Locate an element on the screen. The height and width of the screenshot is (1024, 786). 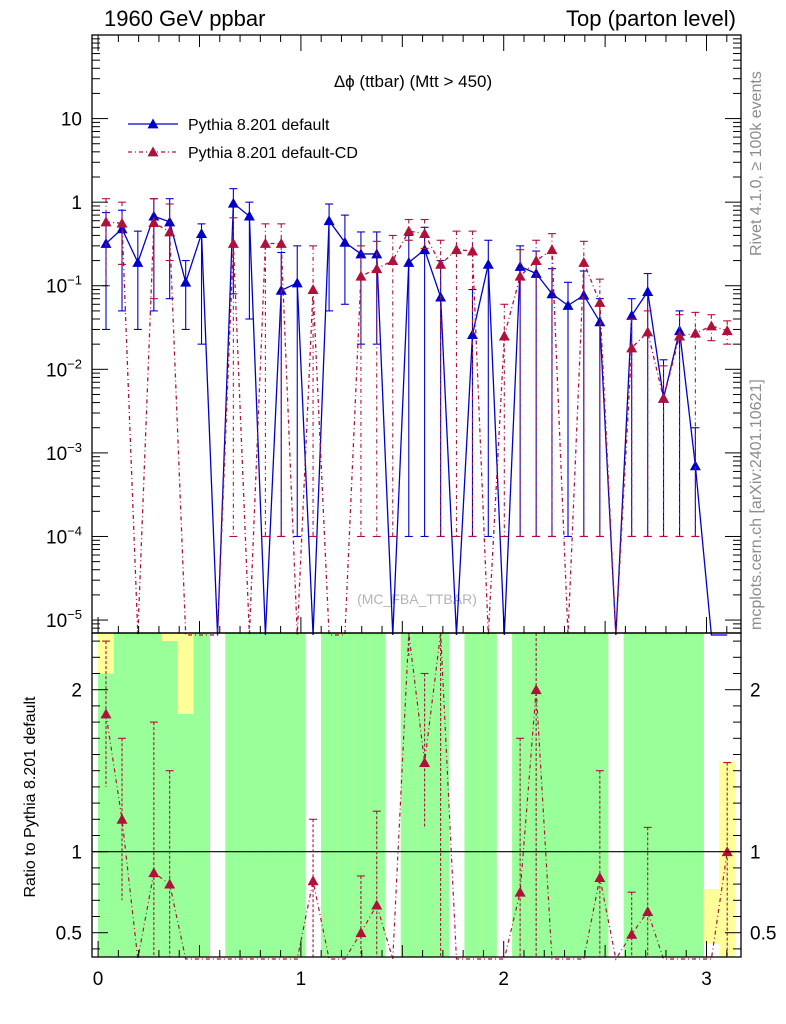
y-tick-label: 10⁻³ is located at coordinates (64, 452).